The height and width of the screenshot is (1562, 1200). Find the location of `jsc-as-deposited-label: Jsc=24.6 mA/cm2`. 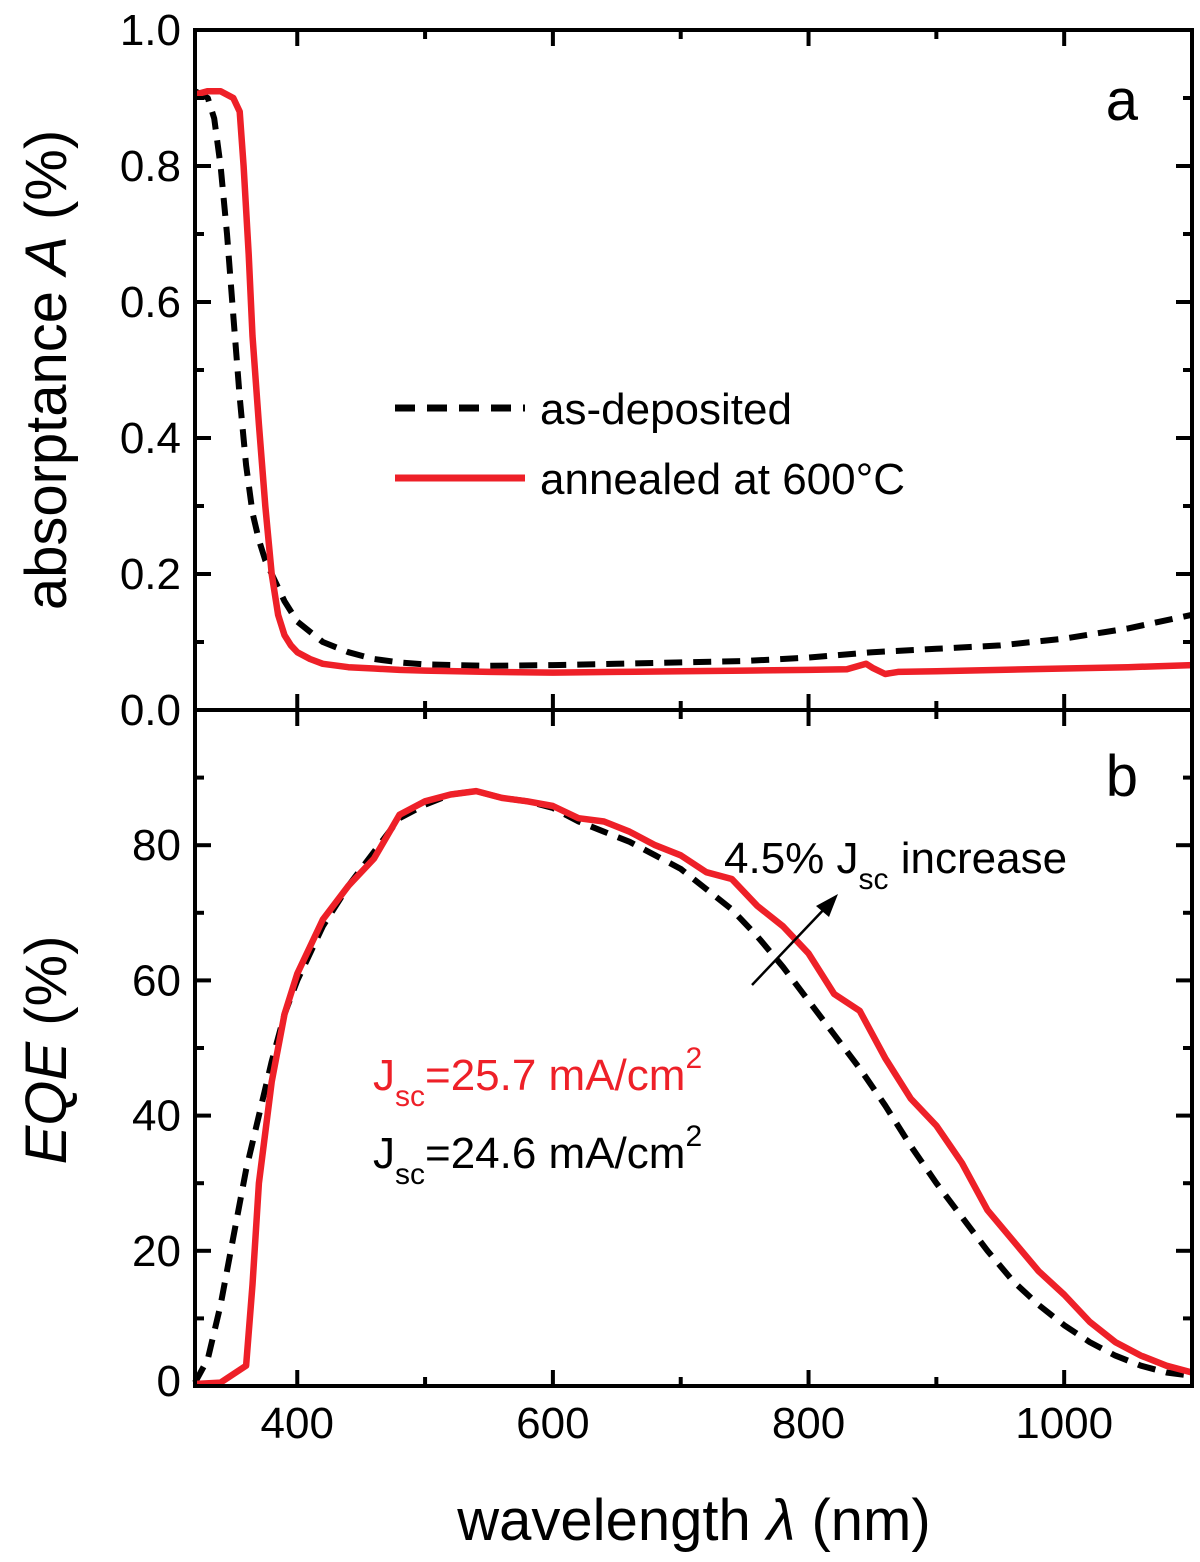

jsc-as-deposited-label: Jsc=24.6 mA/cm2 is located at coordinates (537, 1155).